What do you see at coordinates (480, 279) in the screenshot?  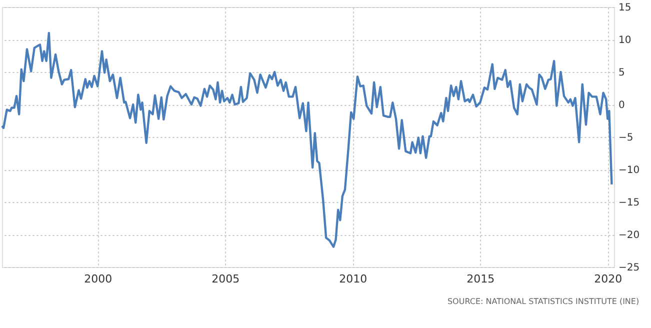 I see `x-tick-label: 2015` at bounding box center [480, 279].